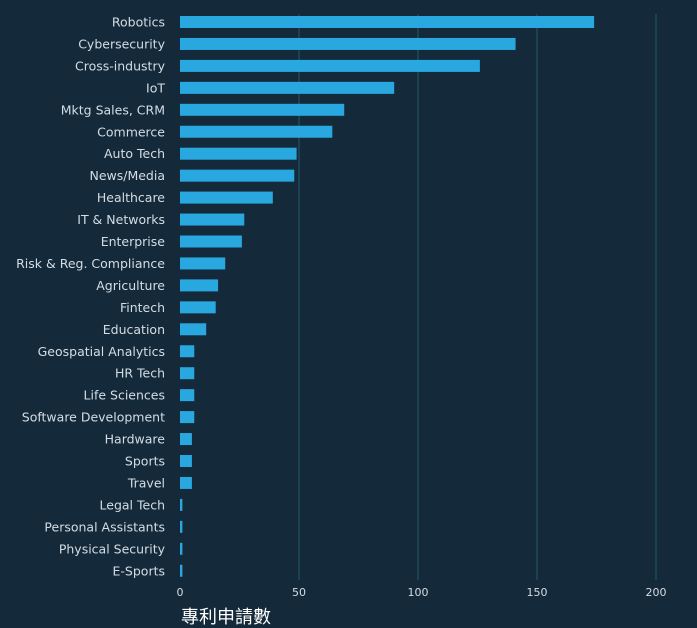 This screenshot has width=697, height=628. What do you see at coordinates (112, 548) in the screenshot?
I see `category-label: Physical Security` at bounding box center [112, 548].